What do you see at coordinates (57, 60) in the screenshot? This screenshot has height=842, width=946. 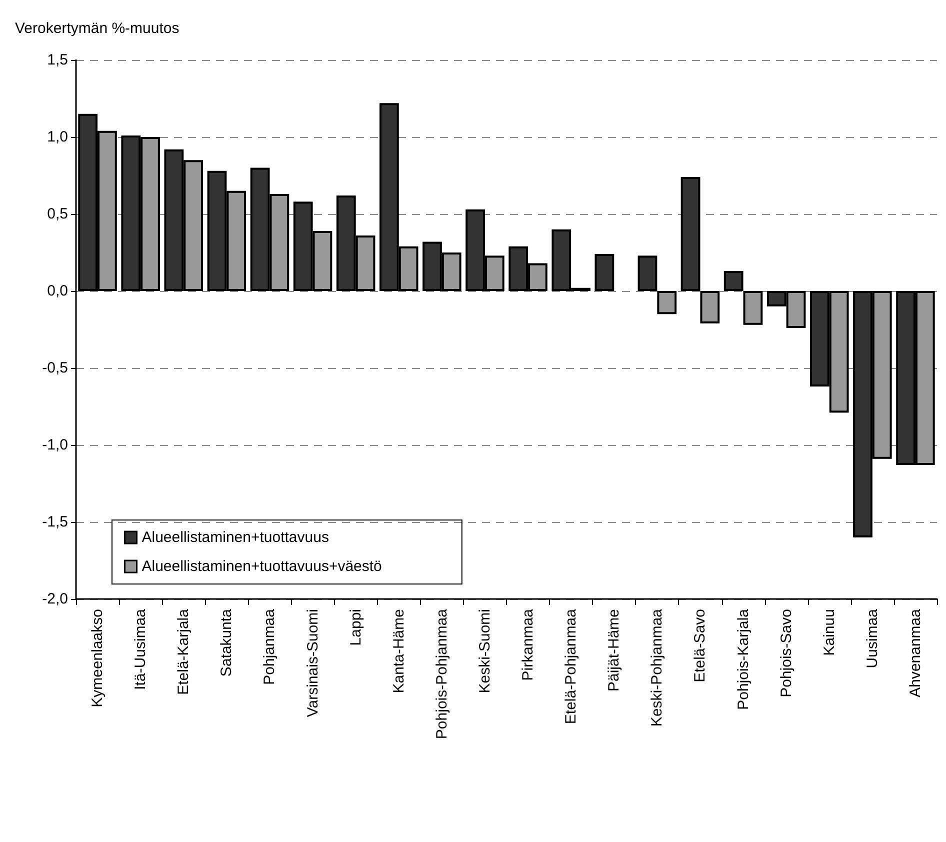 I see `y-tick-label: 1,5` at bounding box center [57, 60].